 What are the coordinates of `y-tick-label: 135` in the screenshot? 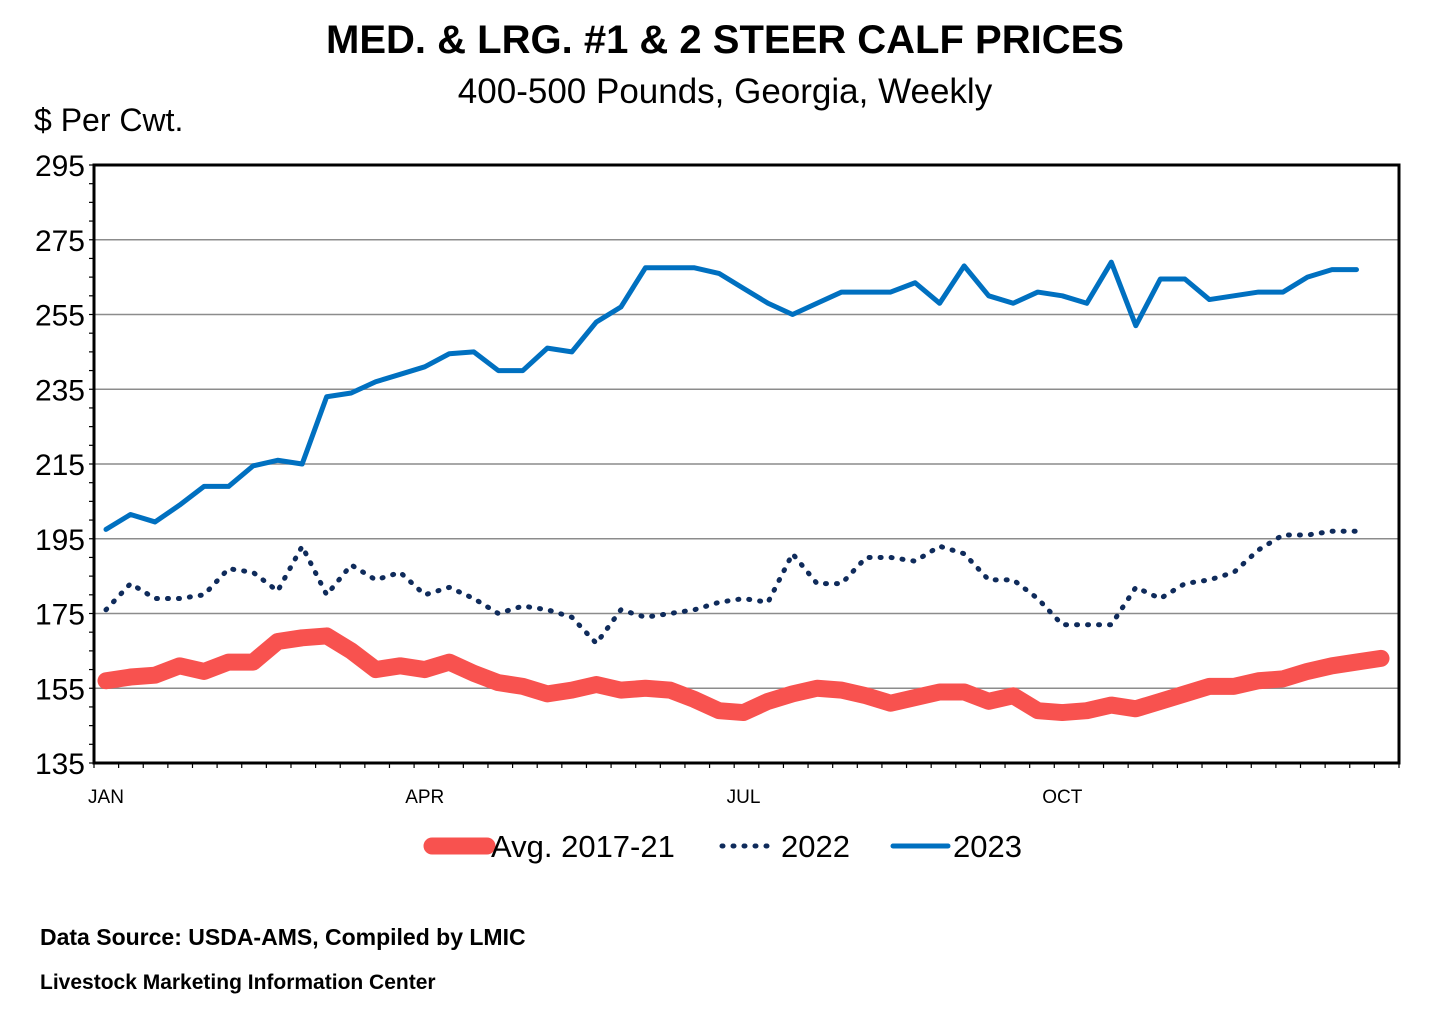 It's located at (60, 764).